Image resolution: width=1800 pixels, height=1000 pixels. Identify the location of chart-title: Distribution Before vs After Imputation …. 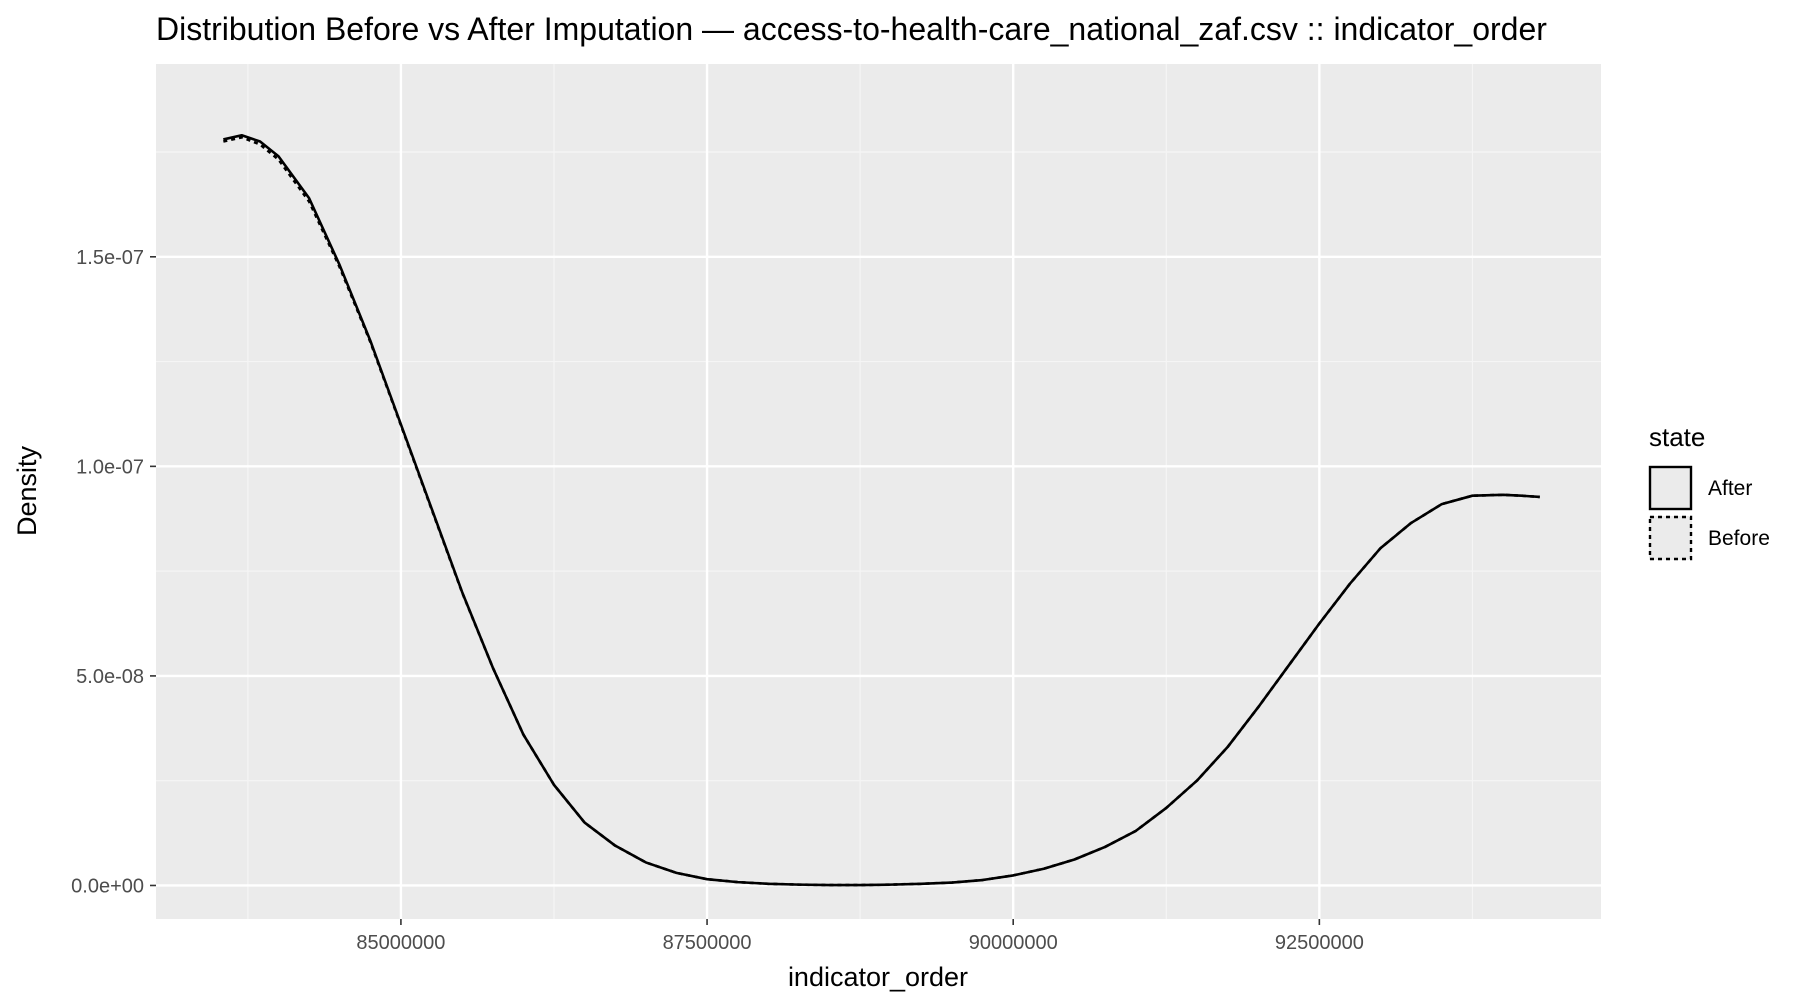
(851, 29).